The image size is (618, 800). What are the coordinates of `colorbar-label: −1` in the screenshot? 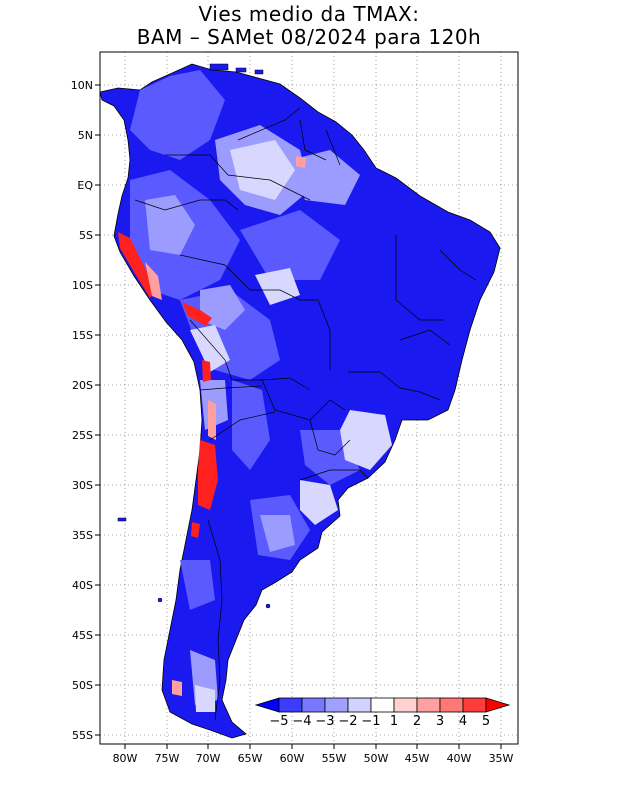 It's located at (370, 721).